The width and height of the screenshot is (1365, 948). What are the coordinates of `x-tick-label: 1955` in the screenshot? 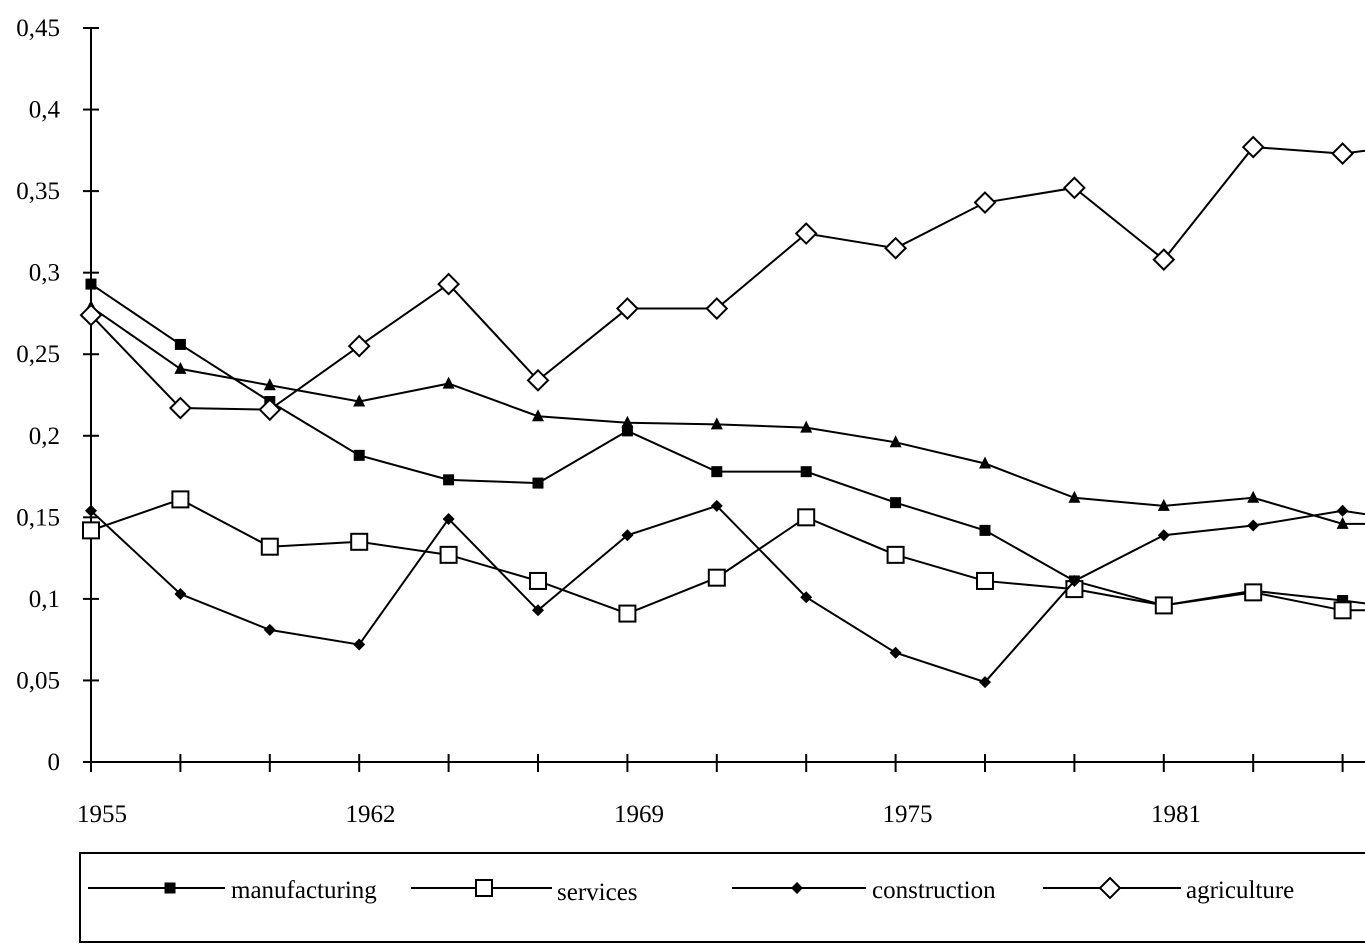 It's located at (102, 814).